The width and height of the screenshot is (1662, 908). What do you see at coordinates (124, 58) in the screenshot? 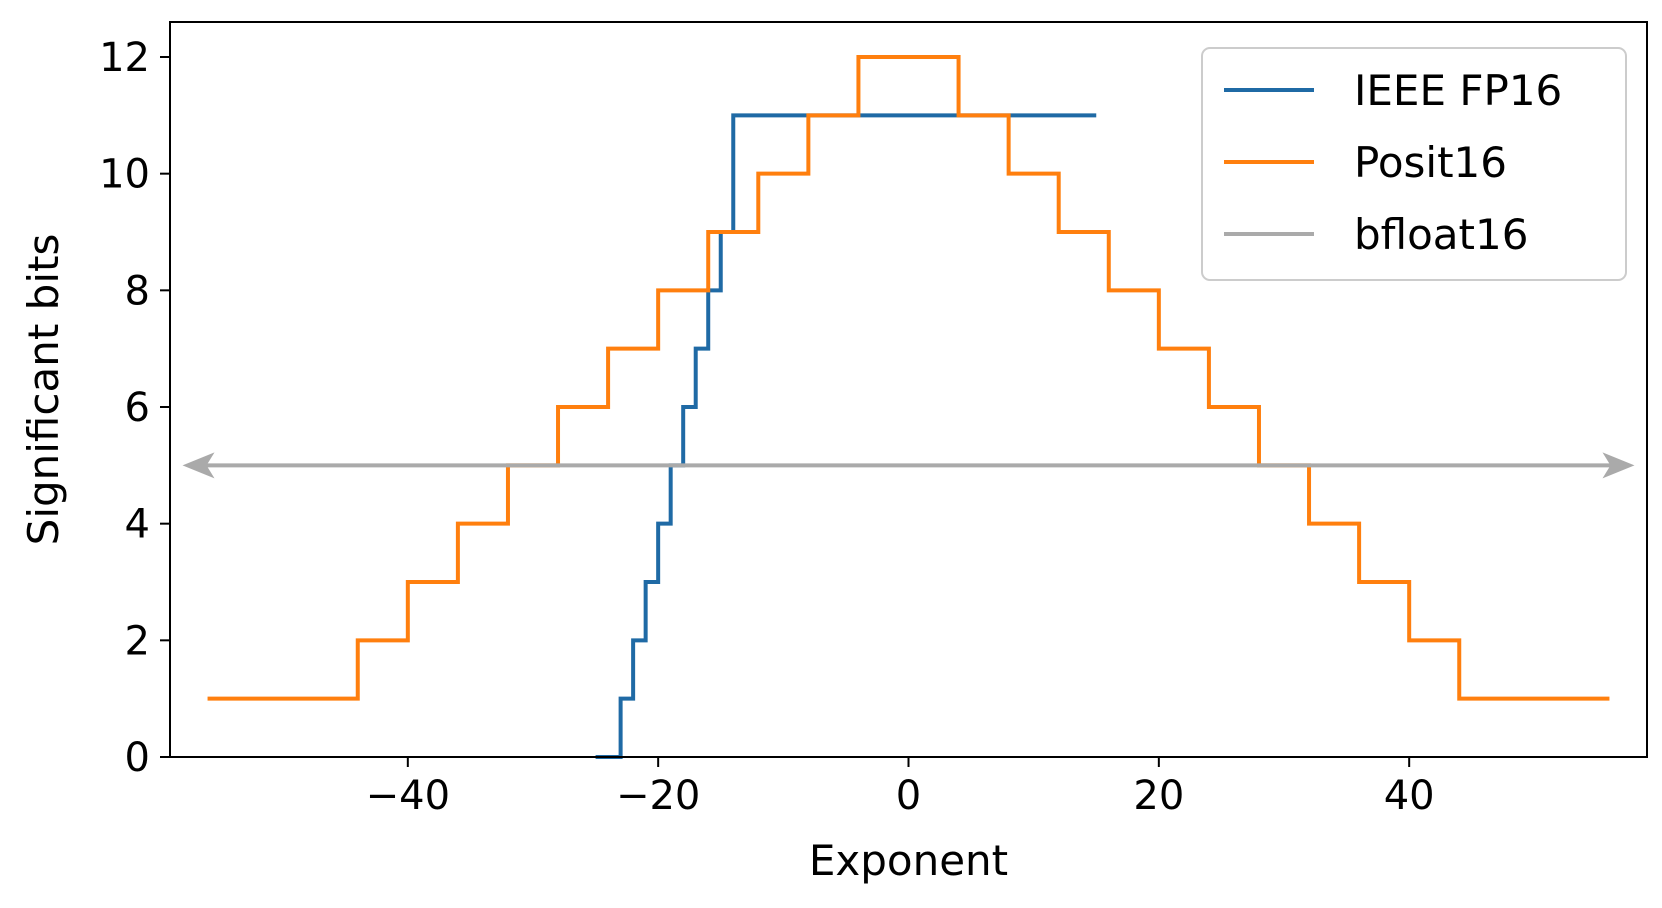
I see `y-tick-label: 12` at bounding box center [124, 58].